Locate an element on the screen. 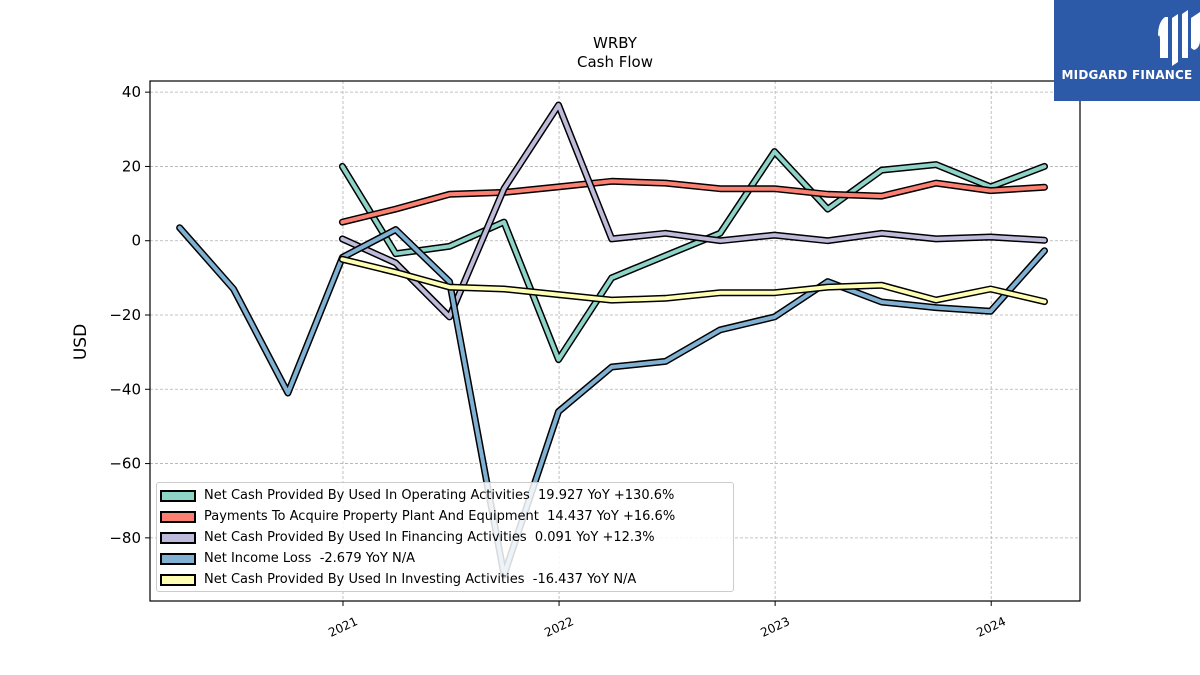 This screenshot has width=1200, height=675. y-tick-label: −20 is located at coordinates (125, 315).